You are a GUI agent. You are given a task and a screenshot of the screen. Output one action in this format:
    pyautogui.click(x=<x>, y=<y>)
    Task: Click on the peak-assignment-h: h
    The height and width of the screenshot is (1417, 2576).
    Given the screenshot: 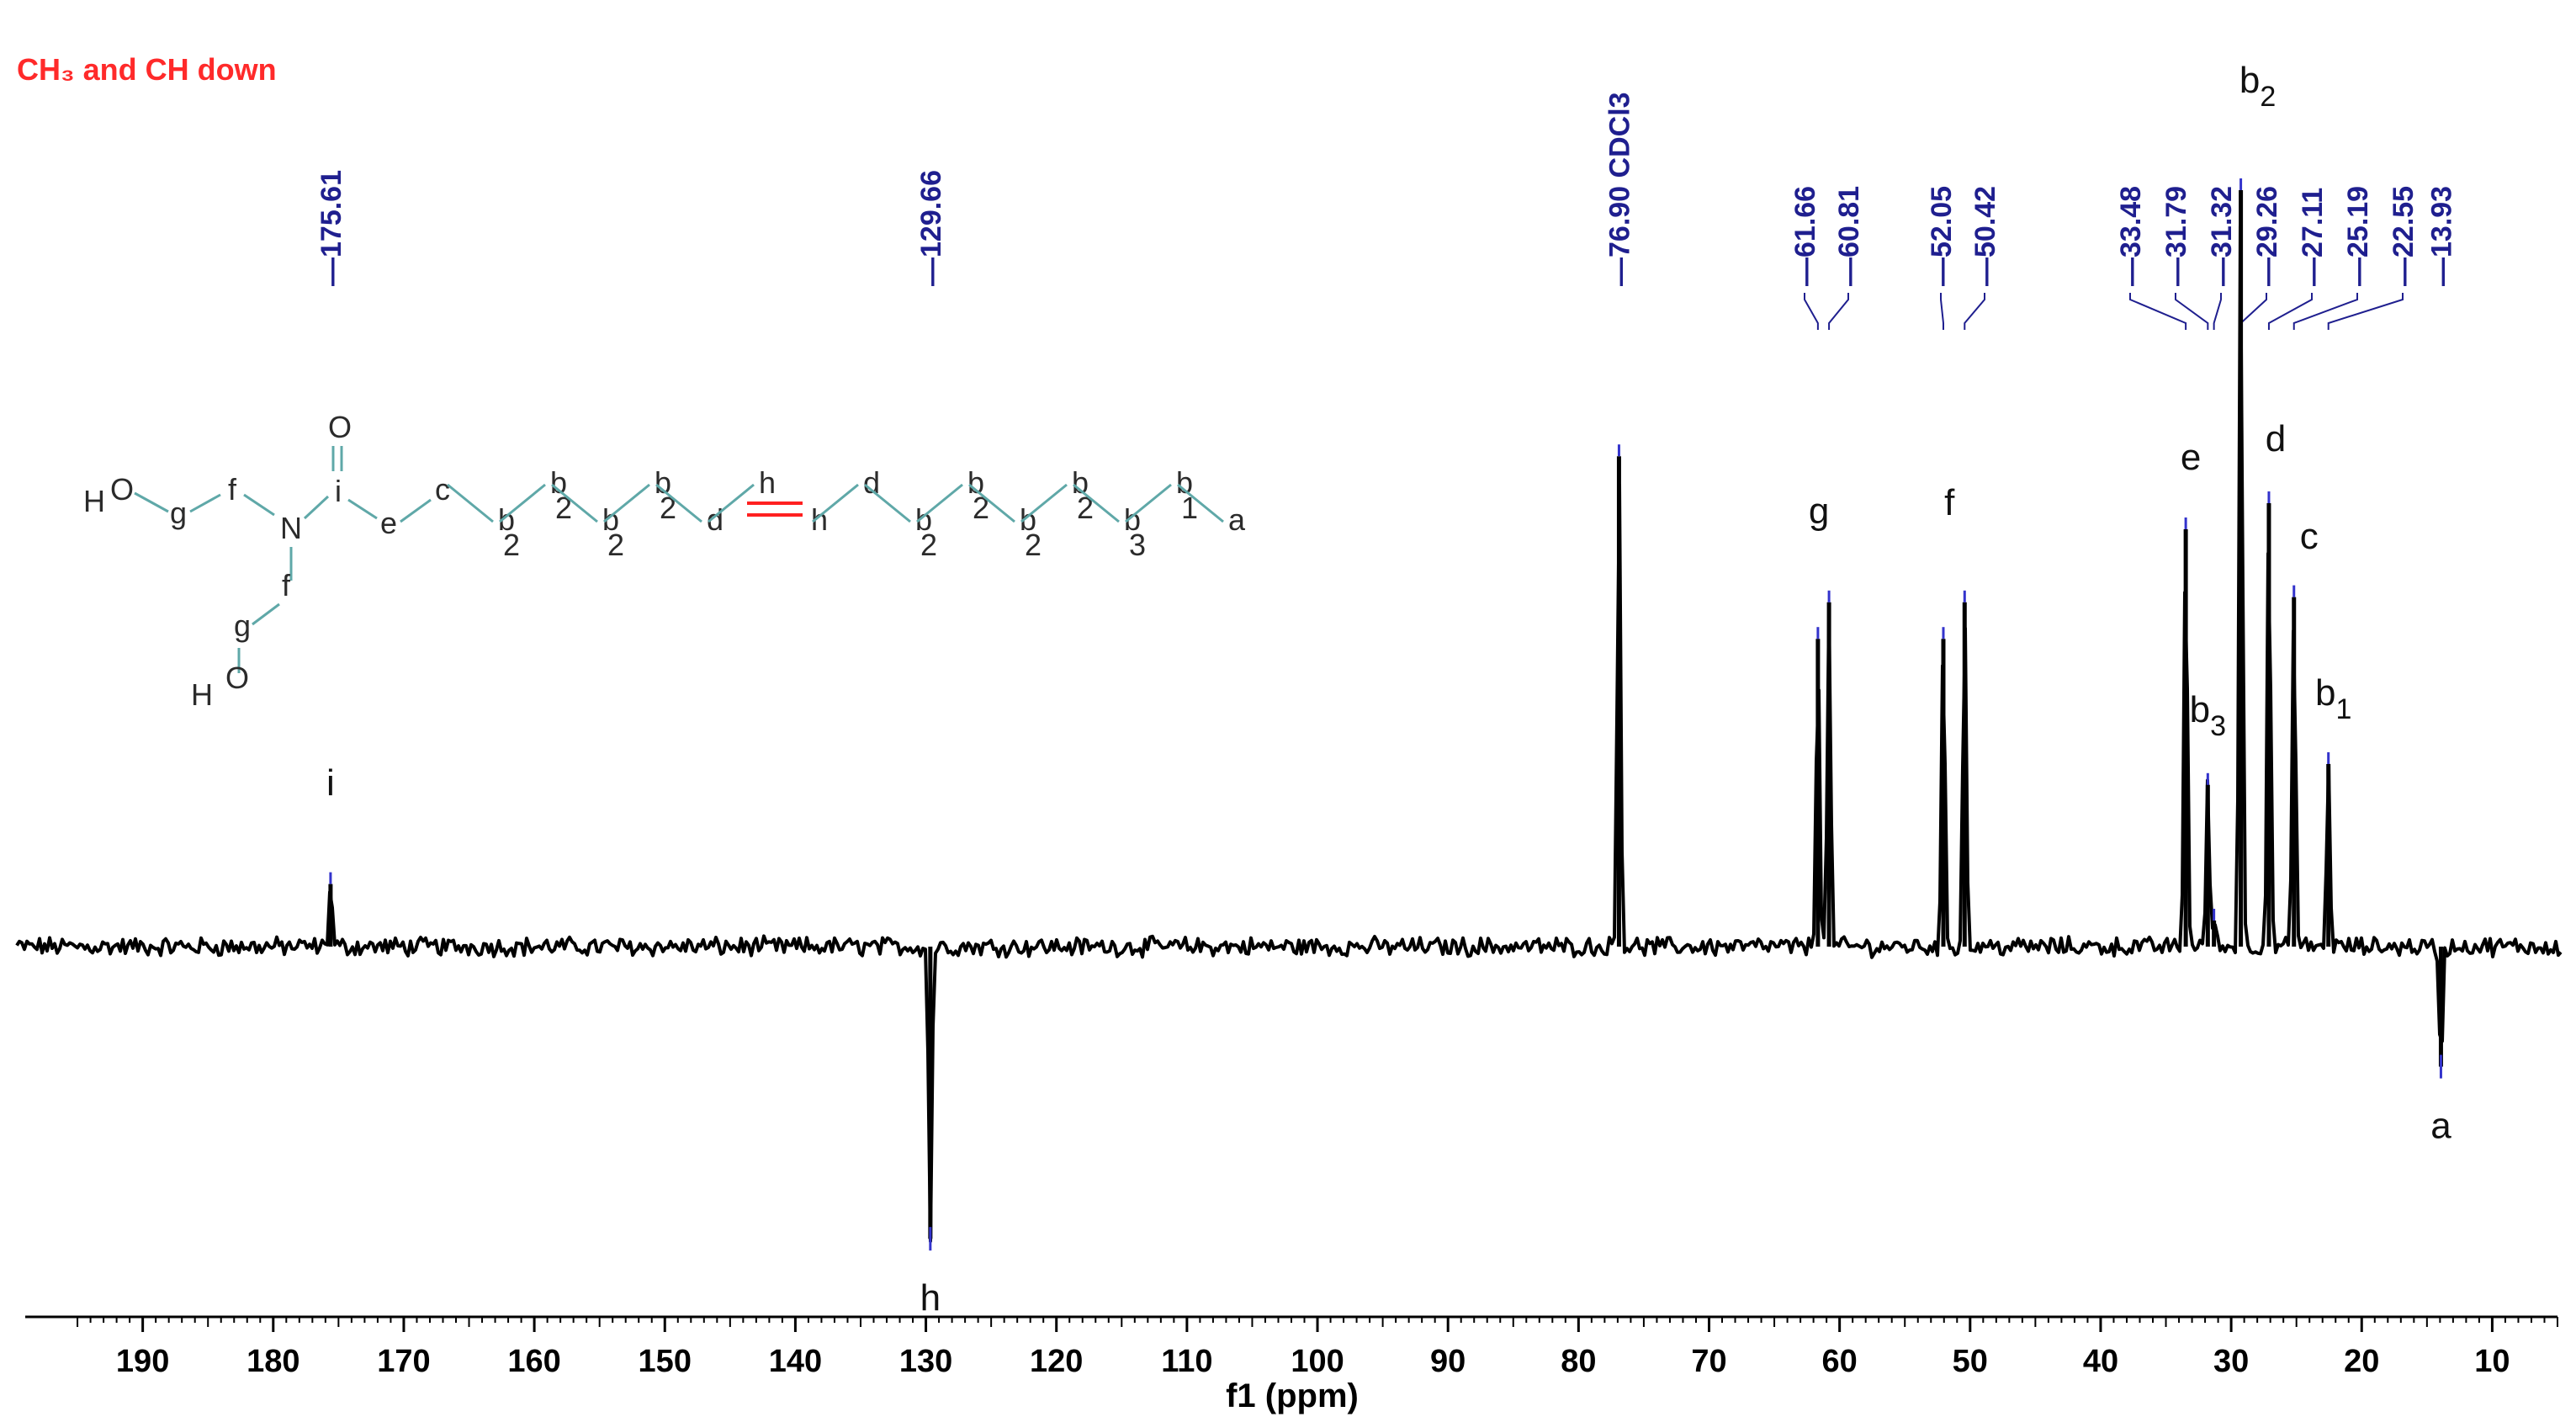 What is the action you would take?
    pyautogui.click(x=930, y=1298)
    